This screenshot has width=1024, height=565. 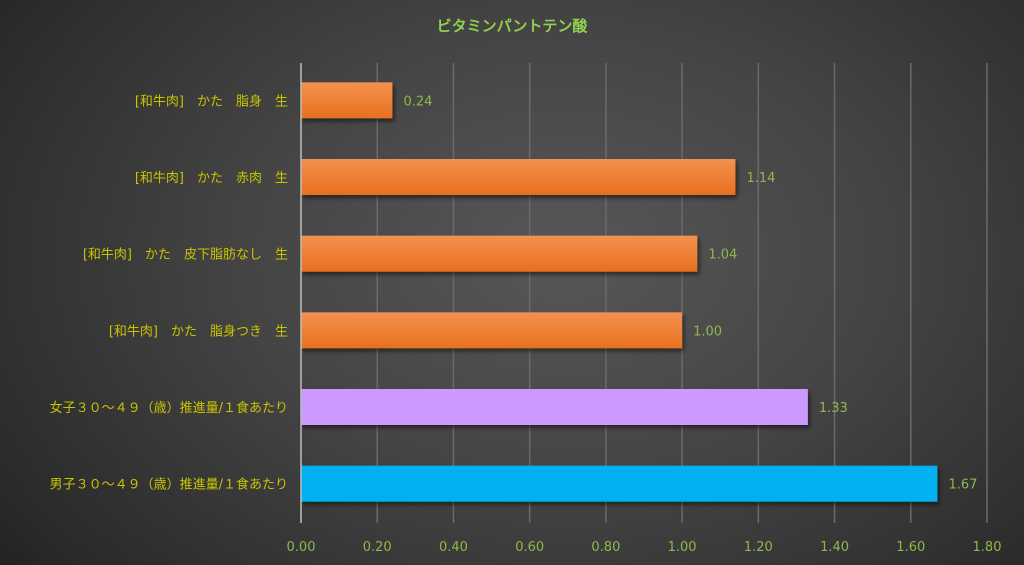 I want to click on x-tick-label: 1.00, so click(x=682, y=547).